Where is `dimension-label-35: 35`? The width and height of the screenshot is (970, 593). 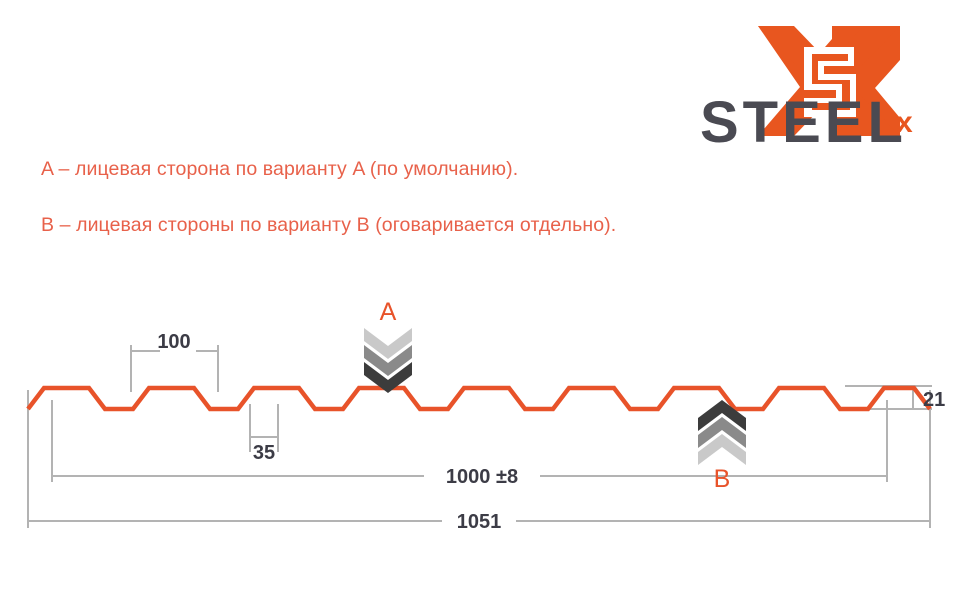
dimension-label-35: 35 is located at coordinates (264, 453).